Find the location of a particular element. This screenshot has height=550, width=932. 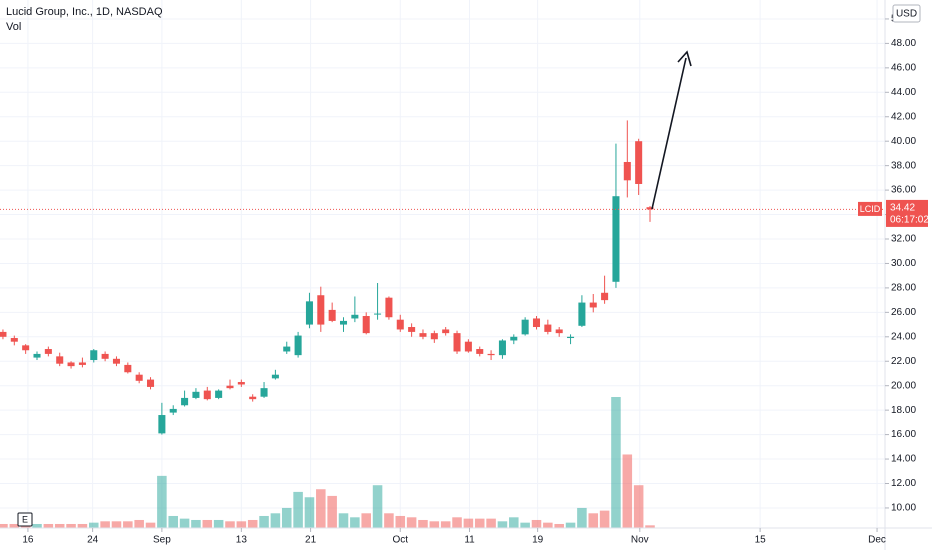

y-tick-label: 32.00 is located at coordinates (903, 239).